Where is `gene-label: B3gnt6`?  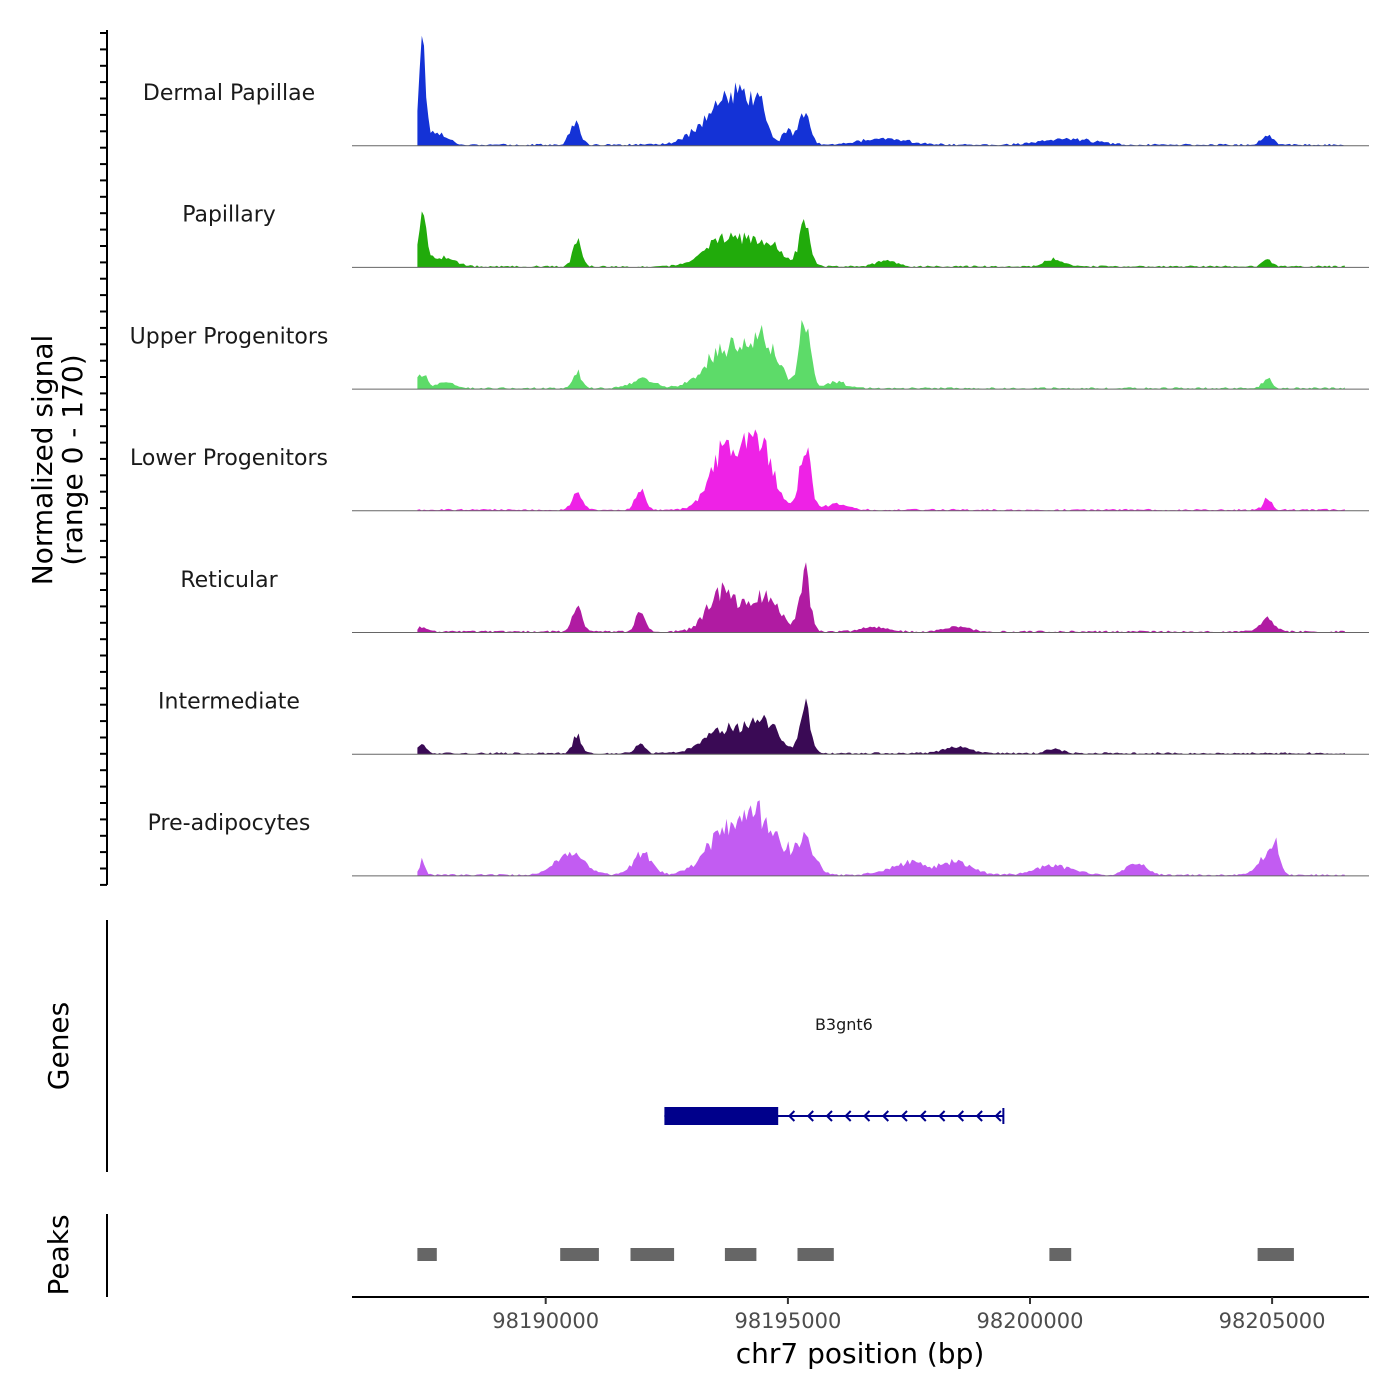 gene-label: B3gnt6 is located at coordinates (844, 1024).